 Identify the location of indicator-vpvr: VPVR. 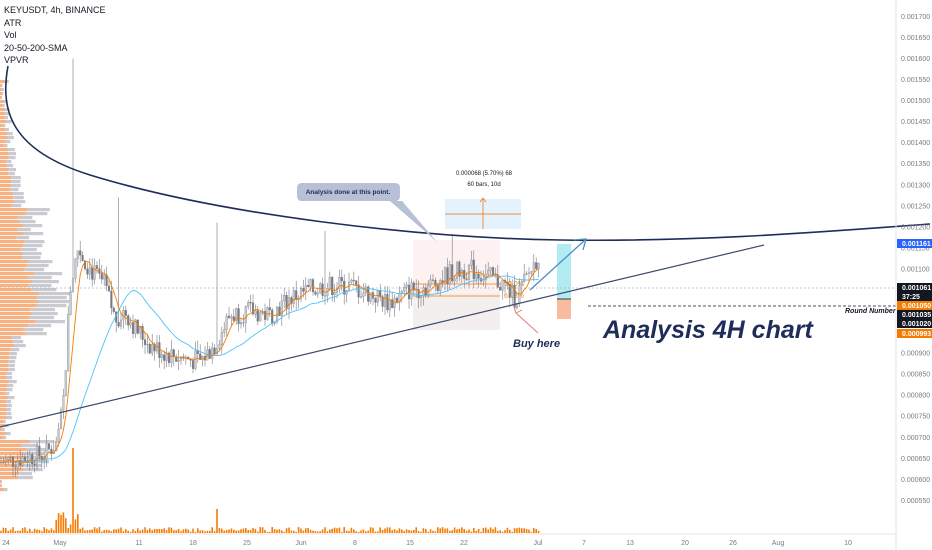
(16, 60).